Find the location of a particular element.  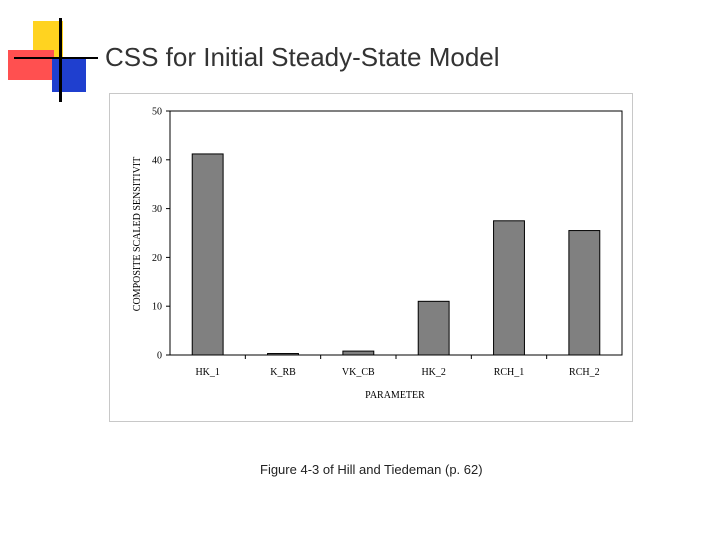

x-tick-label: VK_CB is located at coordinates (358, 372).